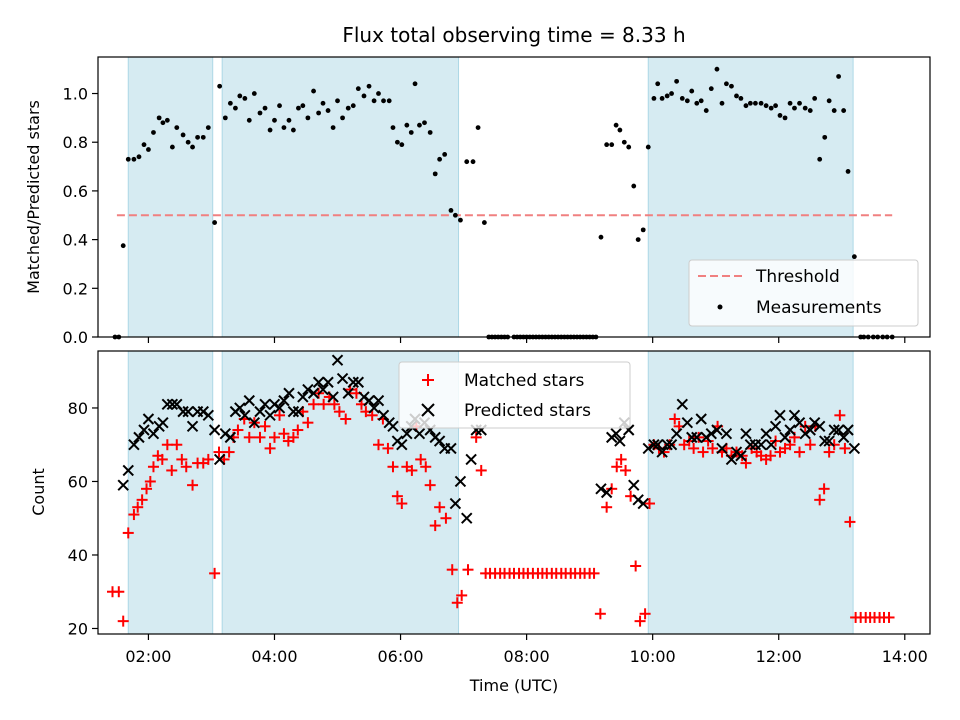  Describe the element at coordinates (75, 142) in the screenshot. I see `y-tick-label-0-4: 0.8` at that location.